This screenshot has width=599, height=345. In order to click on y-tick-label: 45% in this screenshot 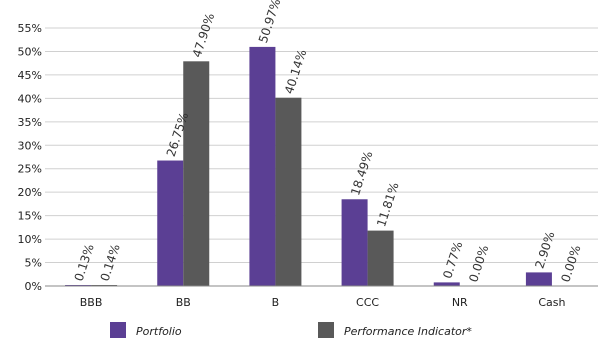, I will do `click(30, 75)`.